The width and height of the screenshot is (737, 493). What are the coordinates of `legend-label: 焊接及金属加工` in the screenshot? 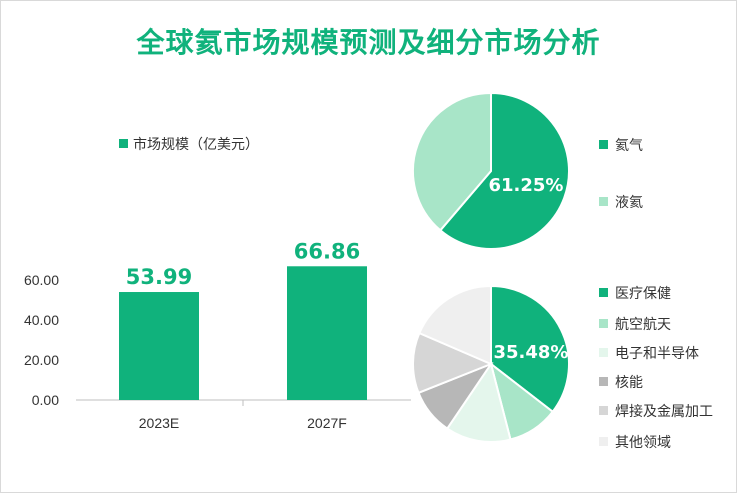 It's located at (664, 411).